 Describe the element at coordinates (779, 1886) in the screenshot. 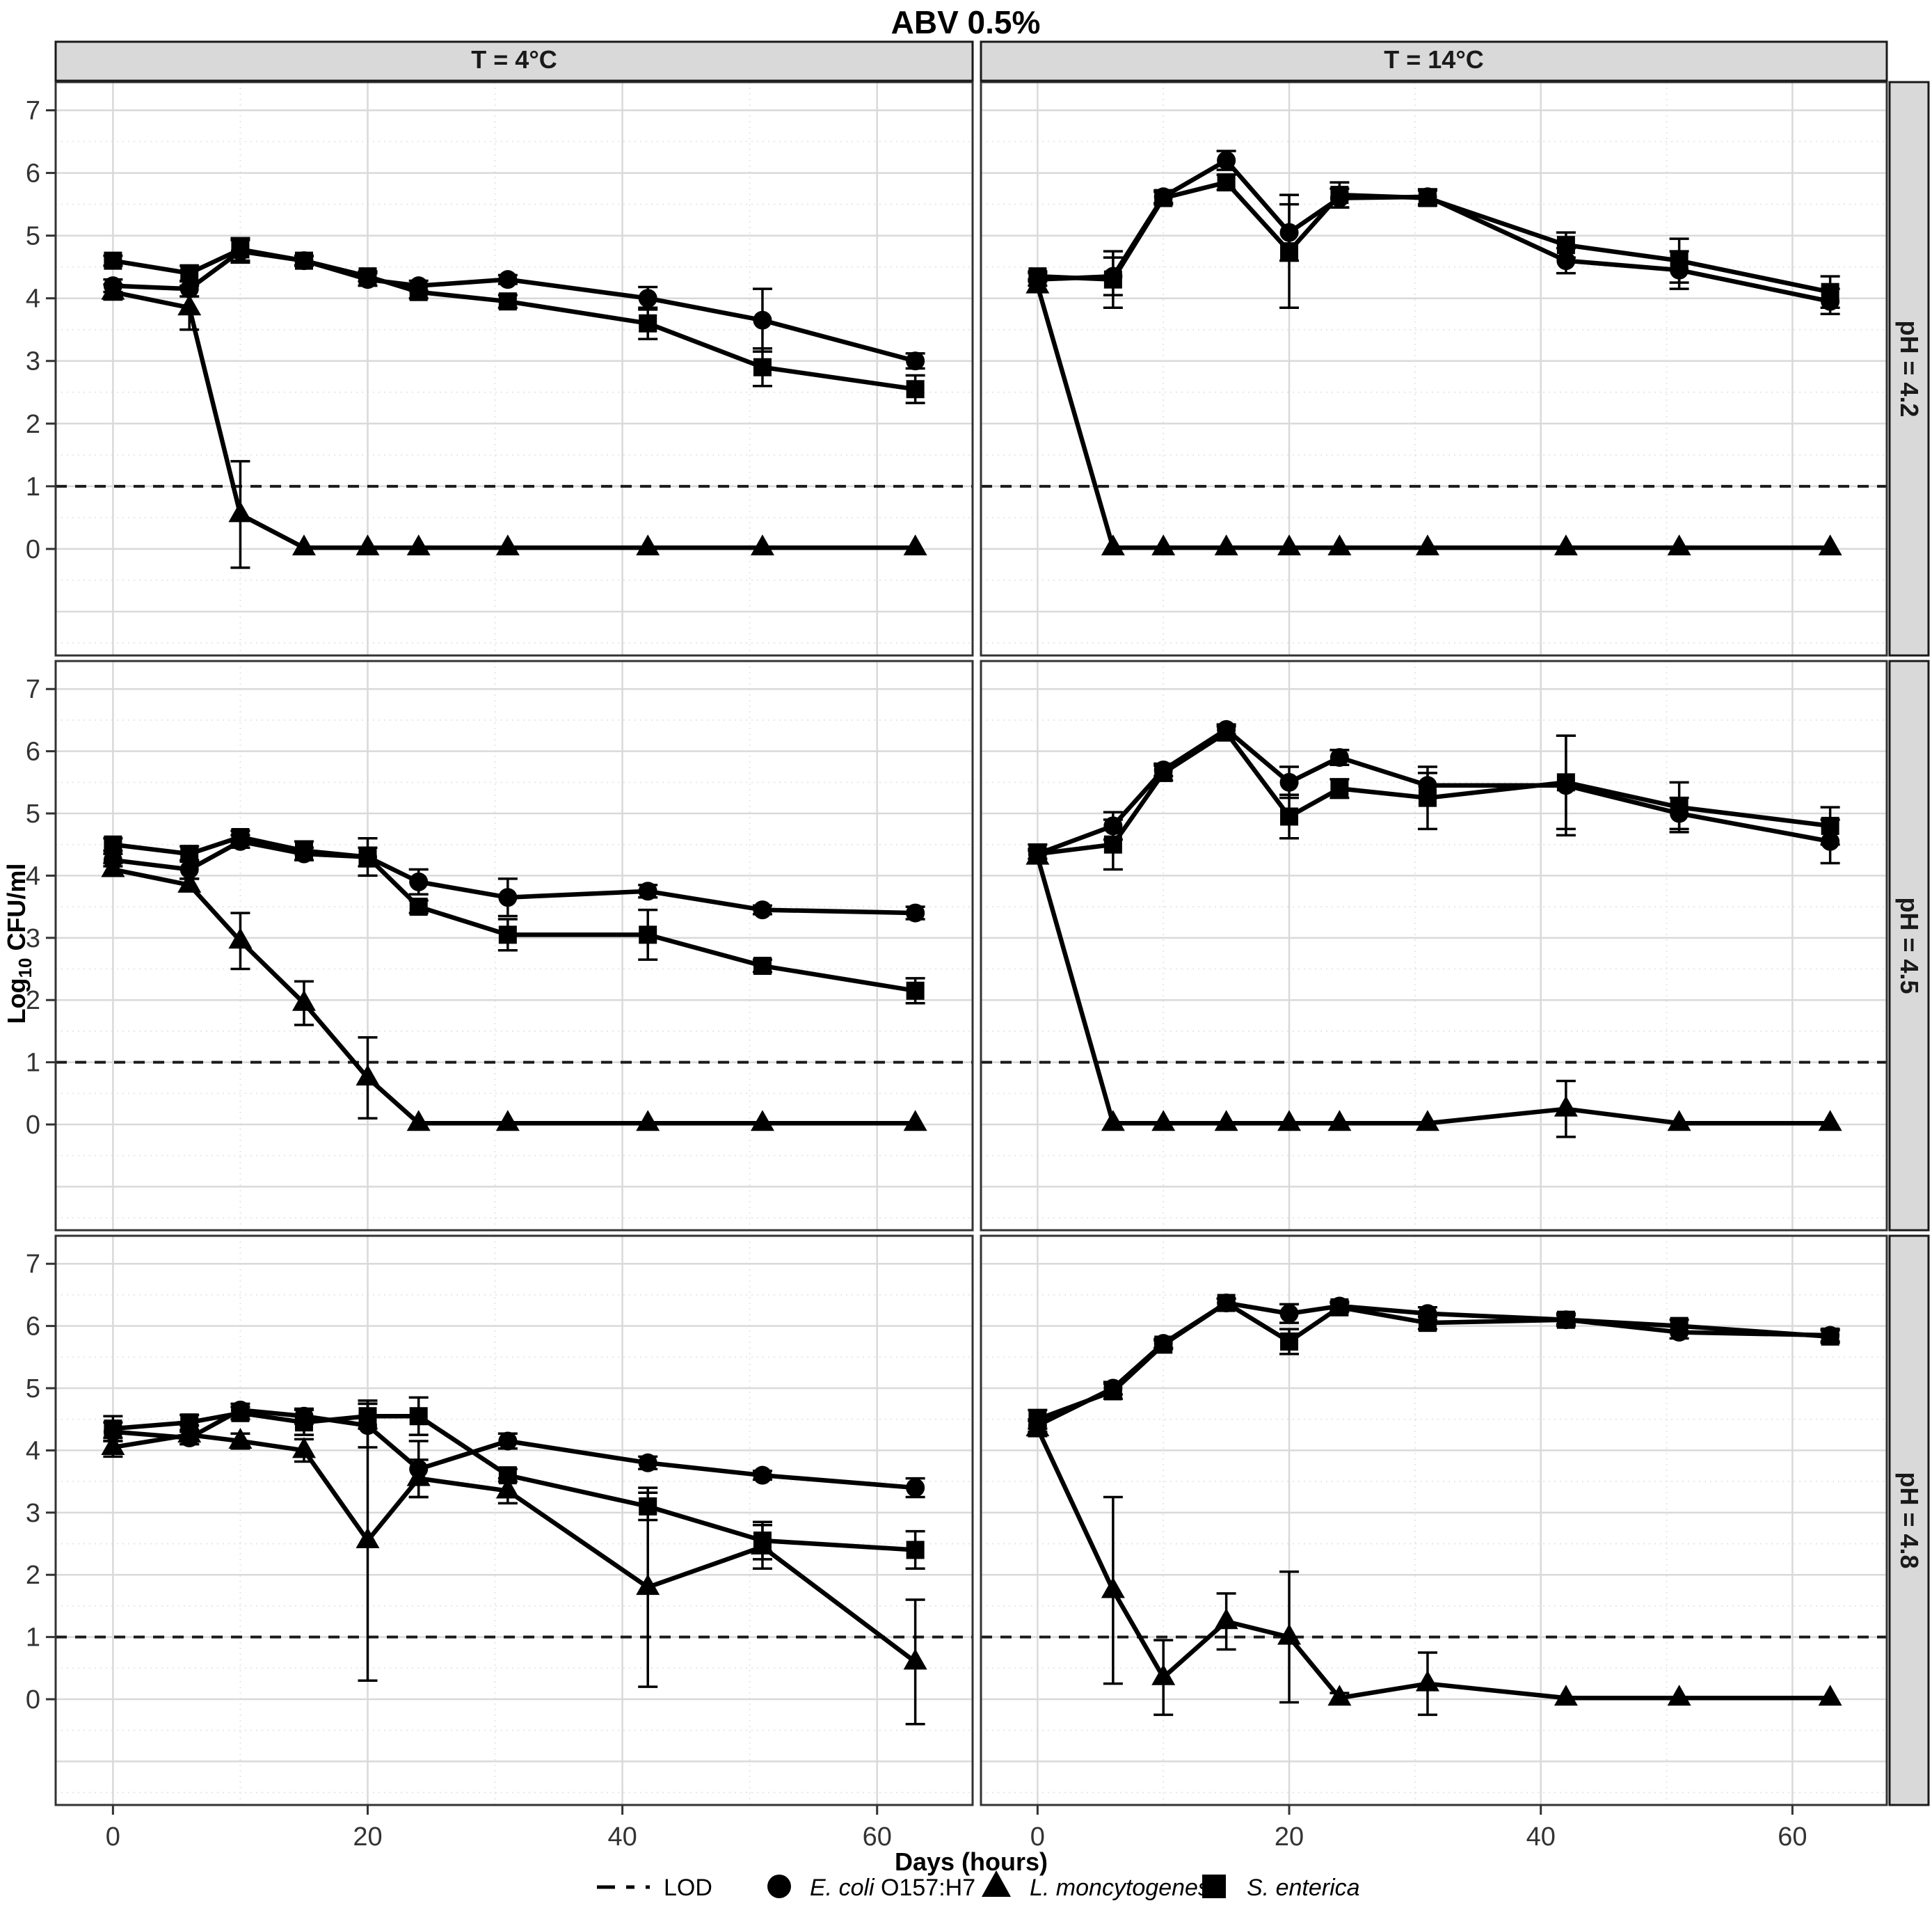

I see `ecoli-circle-key-icon` at that location.